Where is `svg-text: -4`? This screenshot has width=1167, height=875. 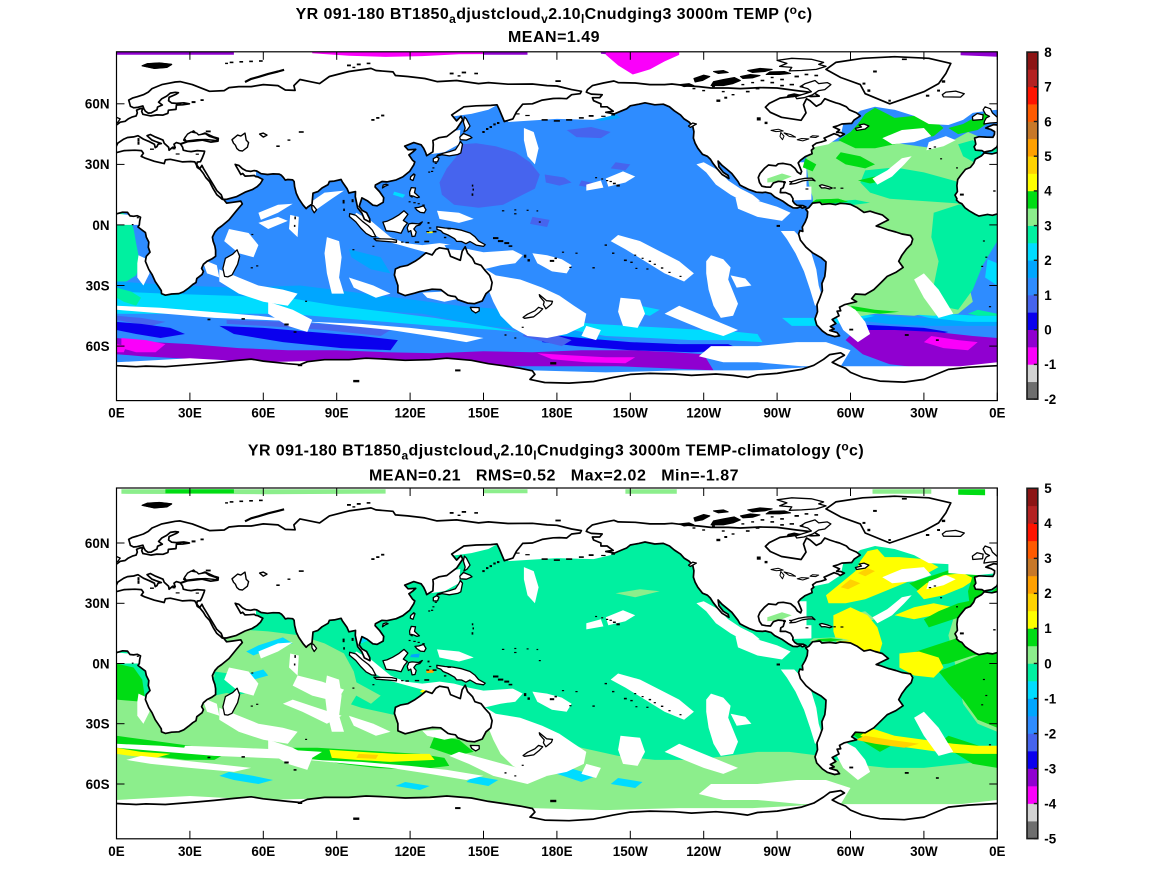
svg-text: -4 is located at coordinates (1050, 803).